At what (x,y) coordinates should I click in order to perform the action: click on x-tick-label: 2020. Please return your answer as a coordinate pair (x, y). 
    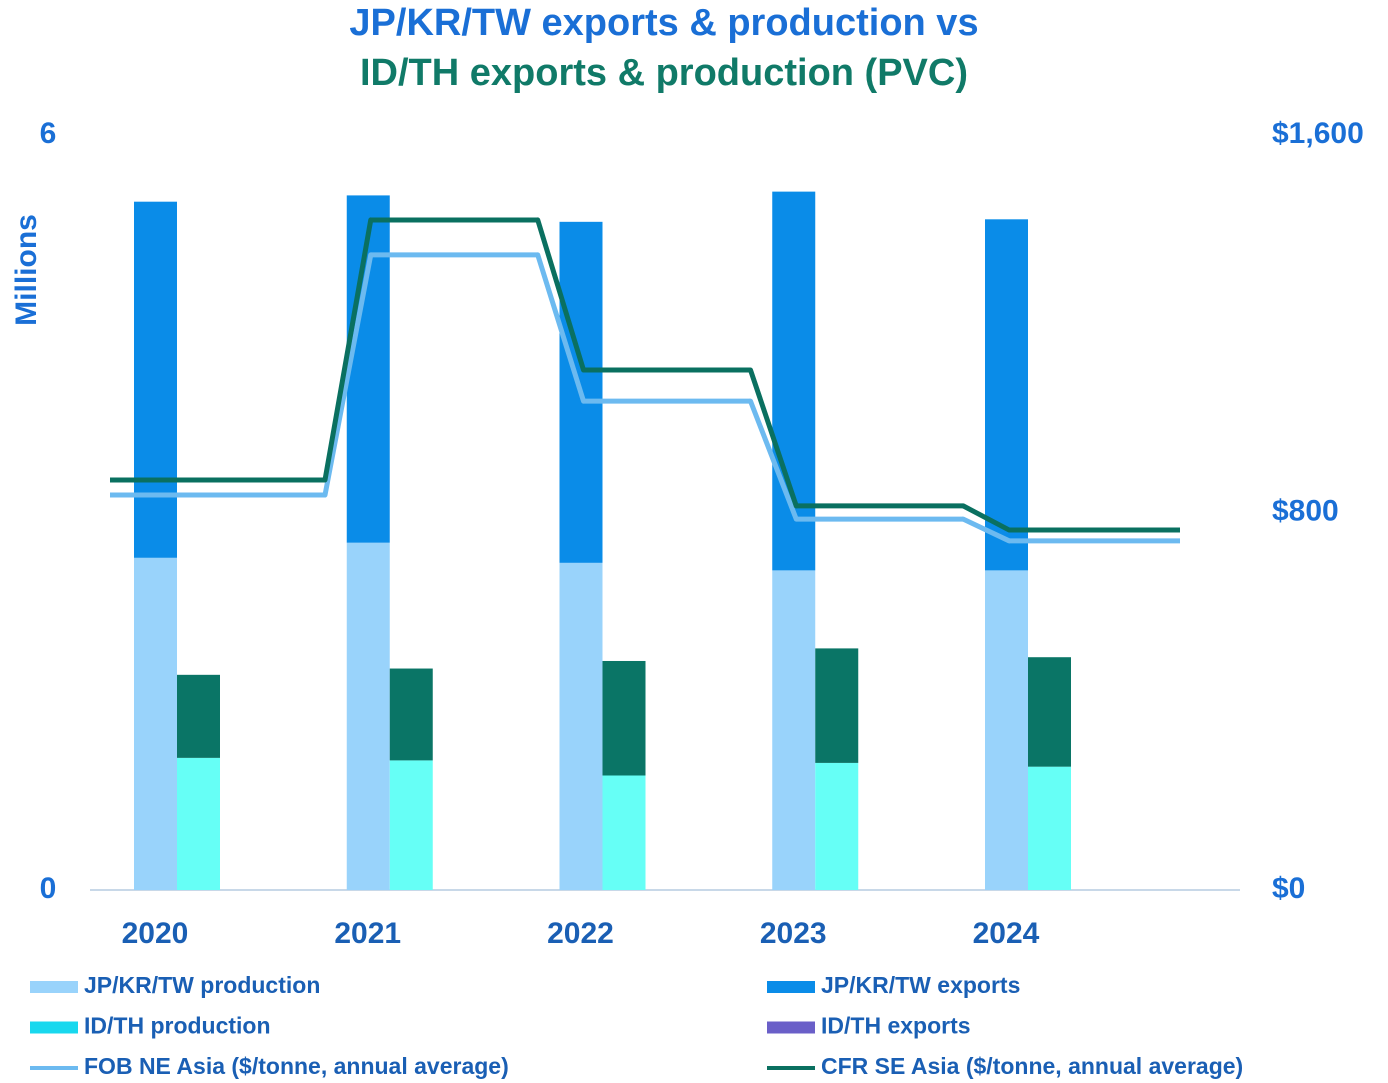
    Looking at the image, I should click on (155, 933).